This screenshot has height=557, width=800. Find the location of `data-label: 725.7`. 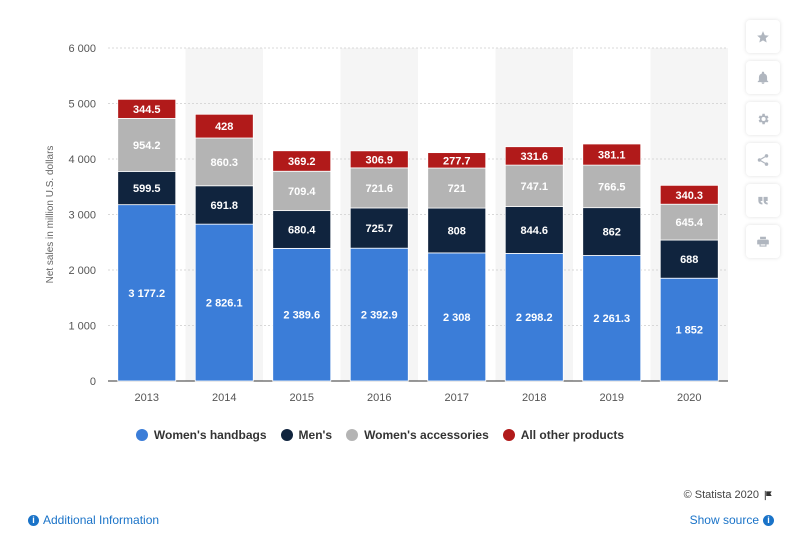

data-label: 725.7 is located at coordinates (379, 229).